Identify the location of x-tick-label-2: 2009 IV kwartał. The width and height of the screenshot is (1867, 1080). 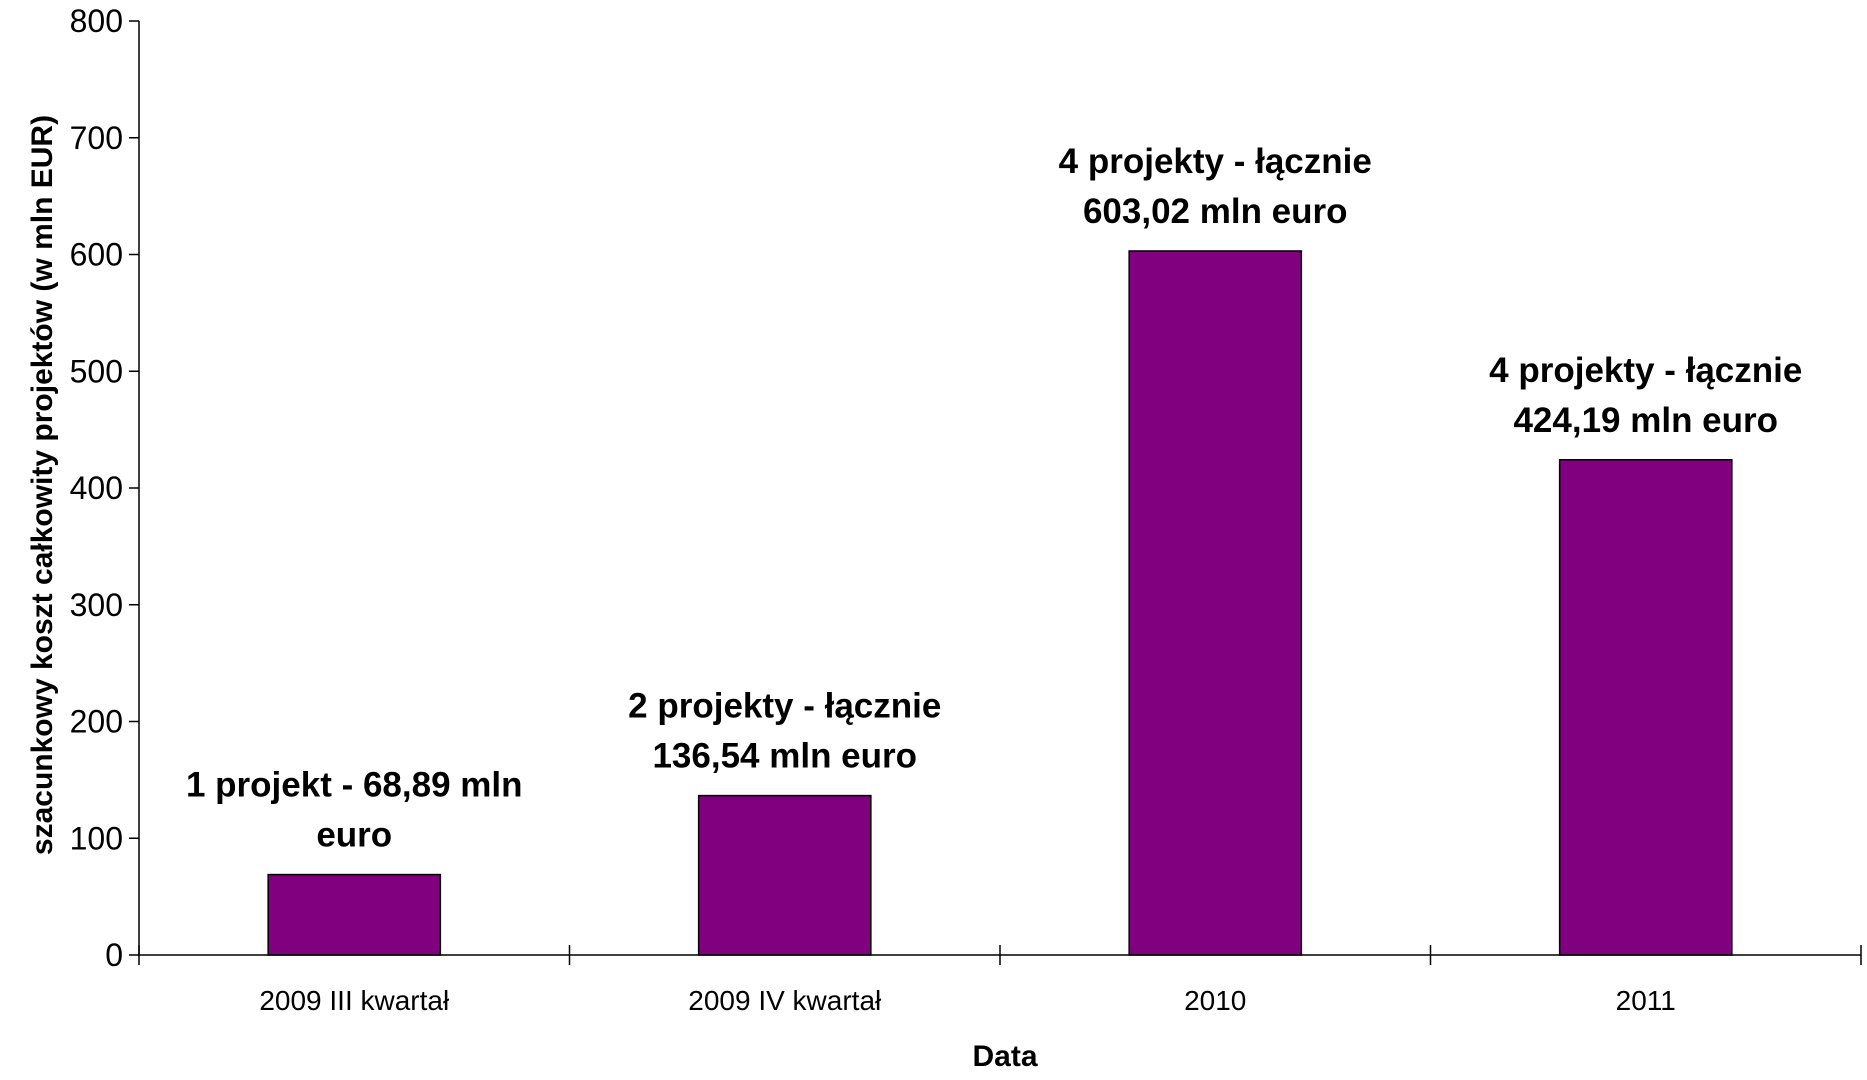
(785, 1000).